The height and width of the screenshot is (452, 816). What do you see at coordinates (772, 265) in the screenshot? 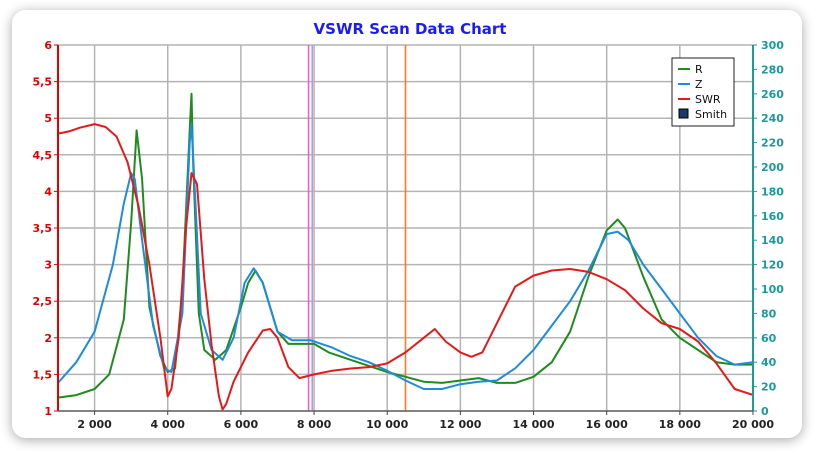
I see `right-tick-label: 120` at bounding box center [772, 265].